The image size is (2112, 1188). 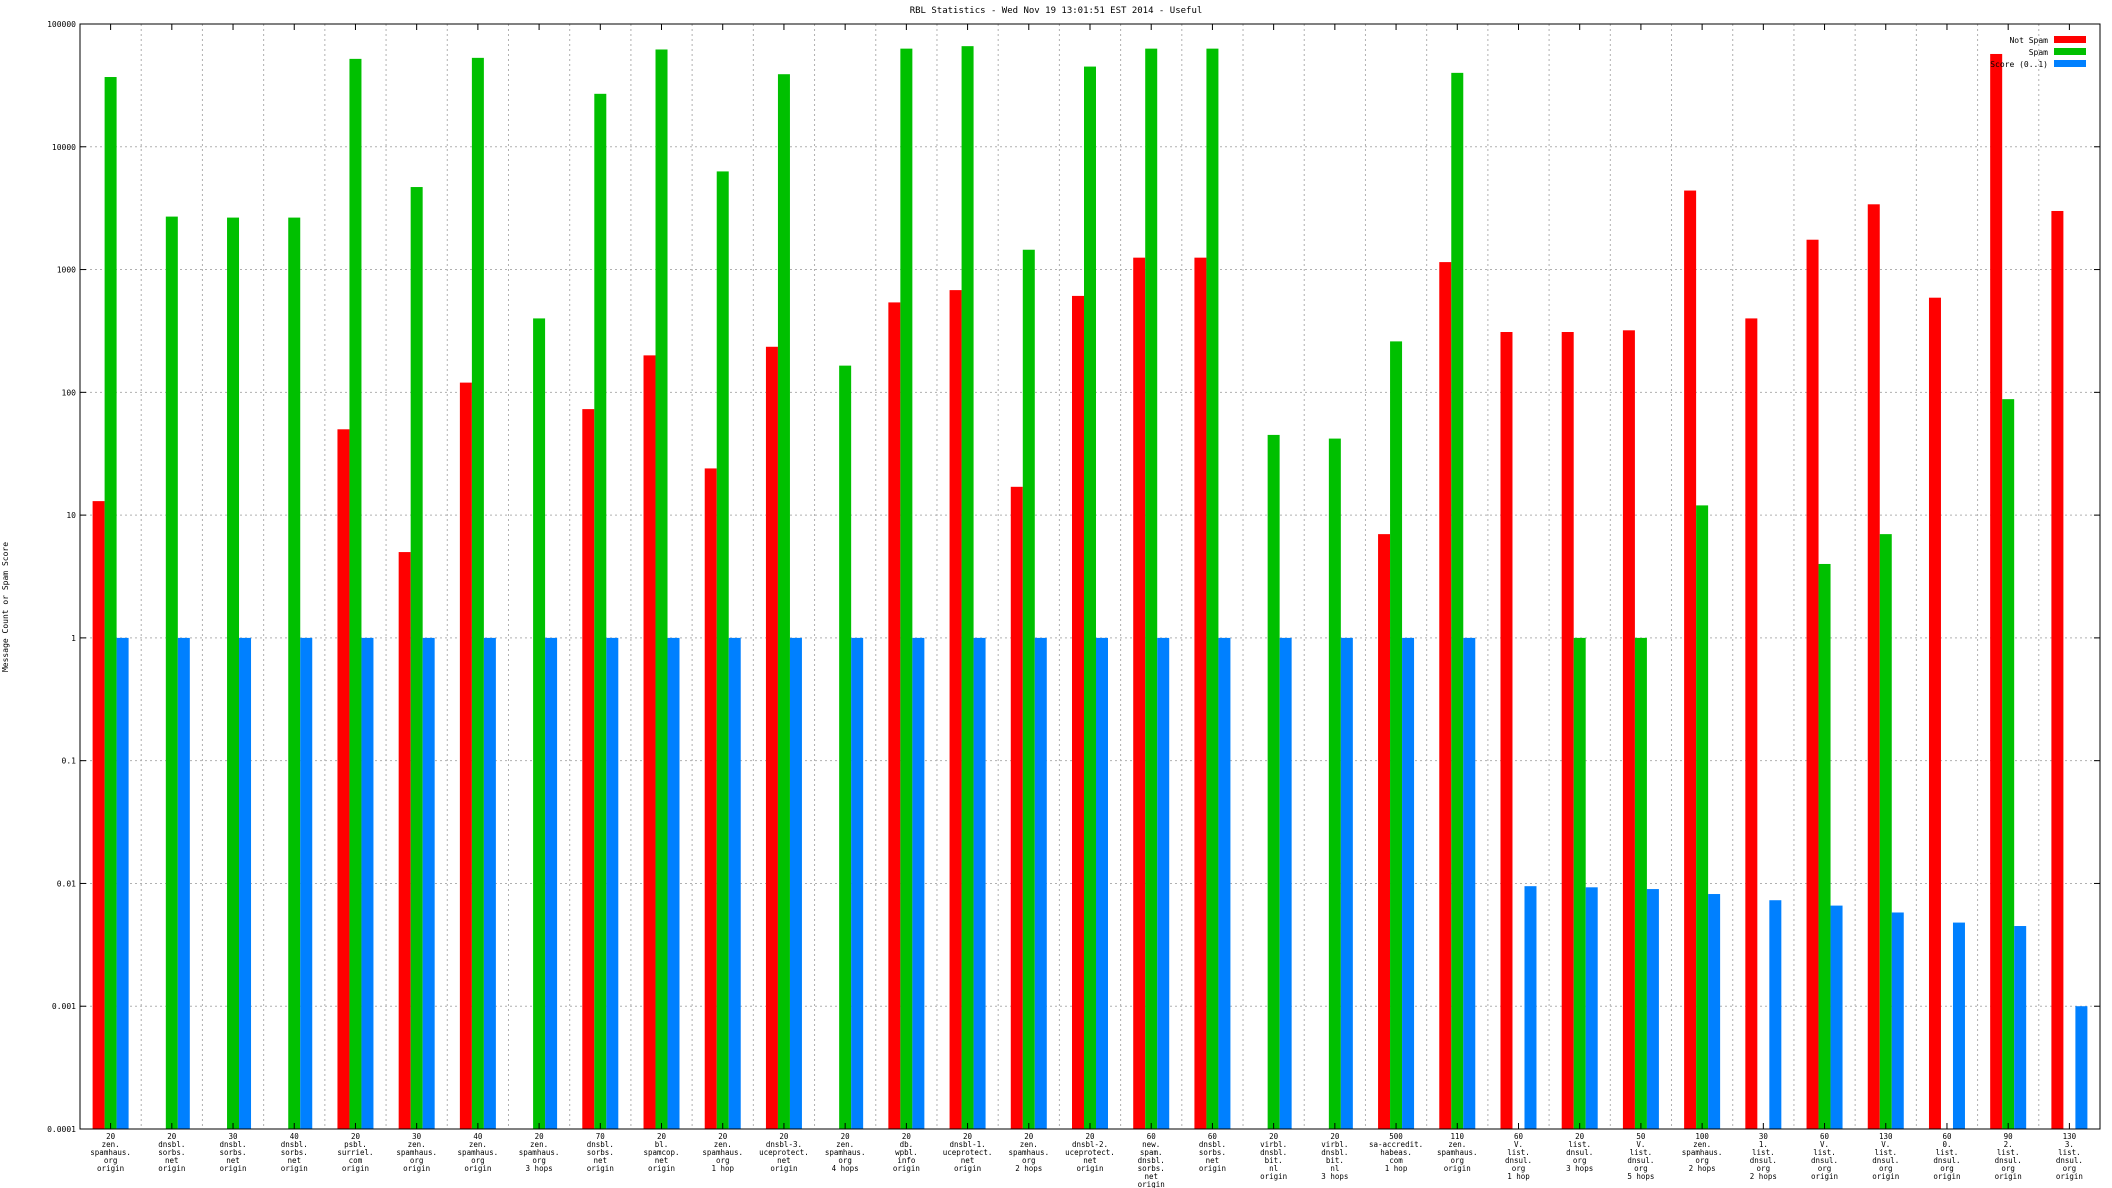 I want to click on x-category-label: bit., so click(x=1335, y=1160).